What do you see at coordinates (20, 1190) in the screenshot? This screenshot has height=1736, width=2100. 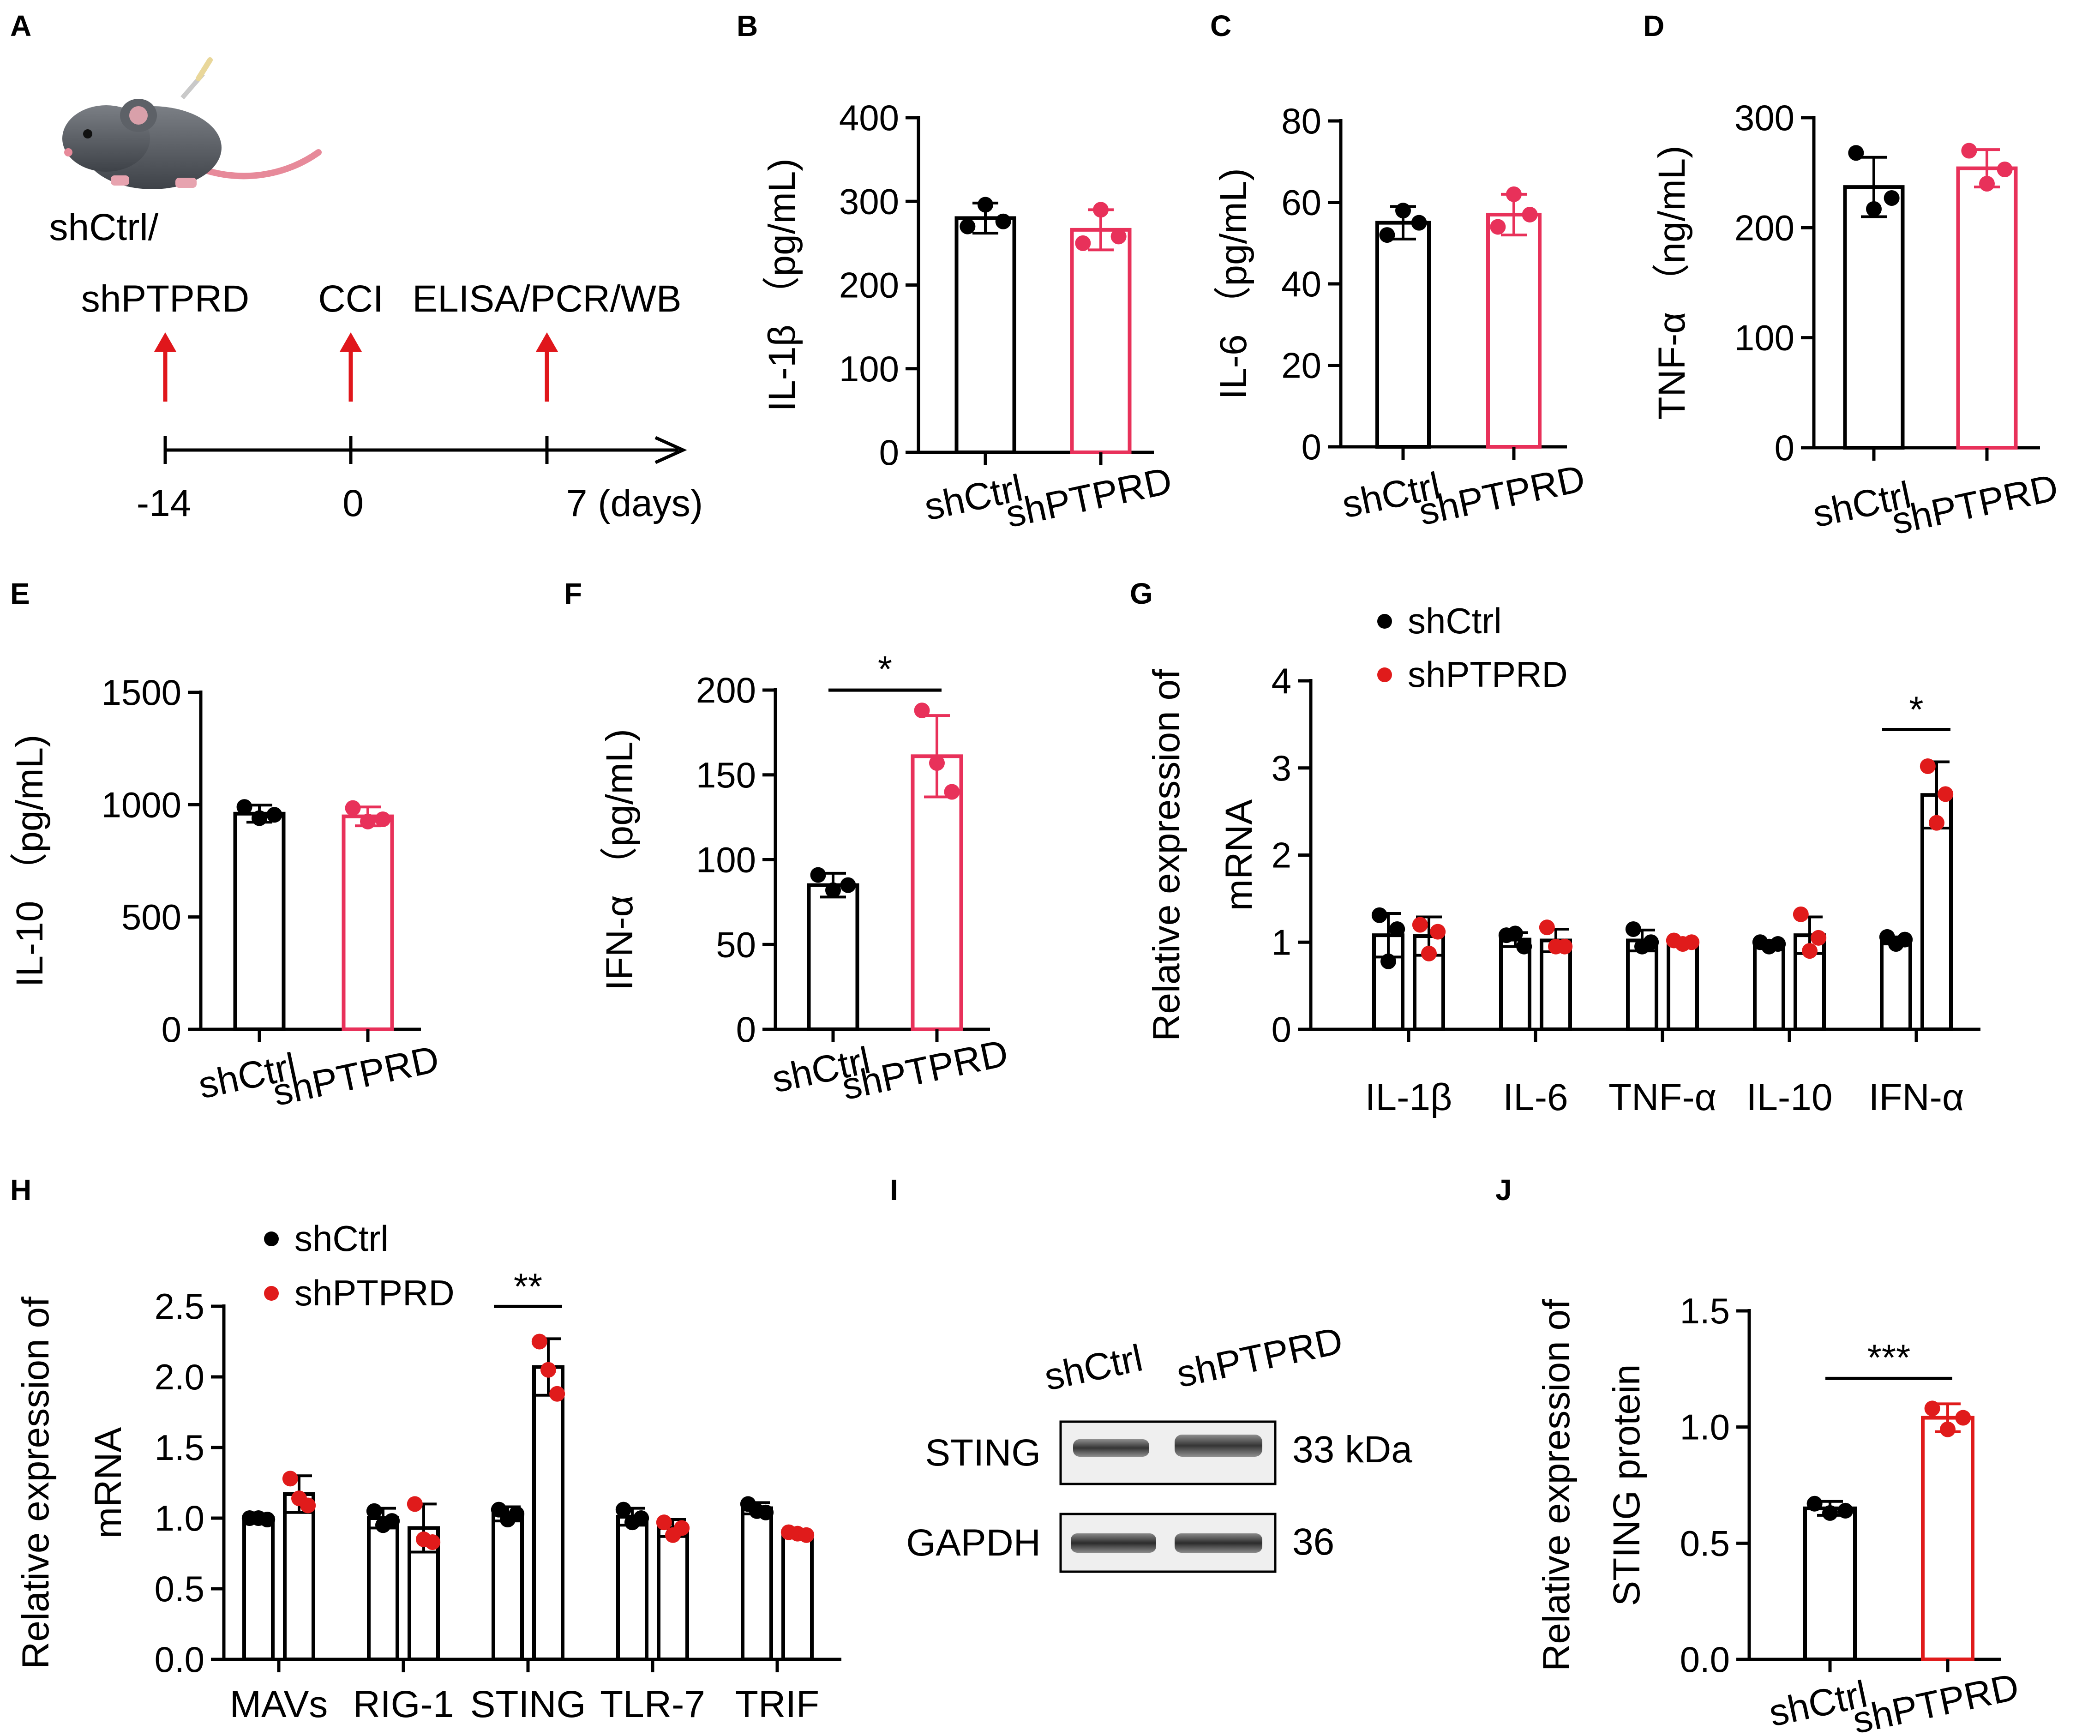 I see `panel-label-h: H` at bounding box center [20, 1190].